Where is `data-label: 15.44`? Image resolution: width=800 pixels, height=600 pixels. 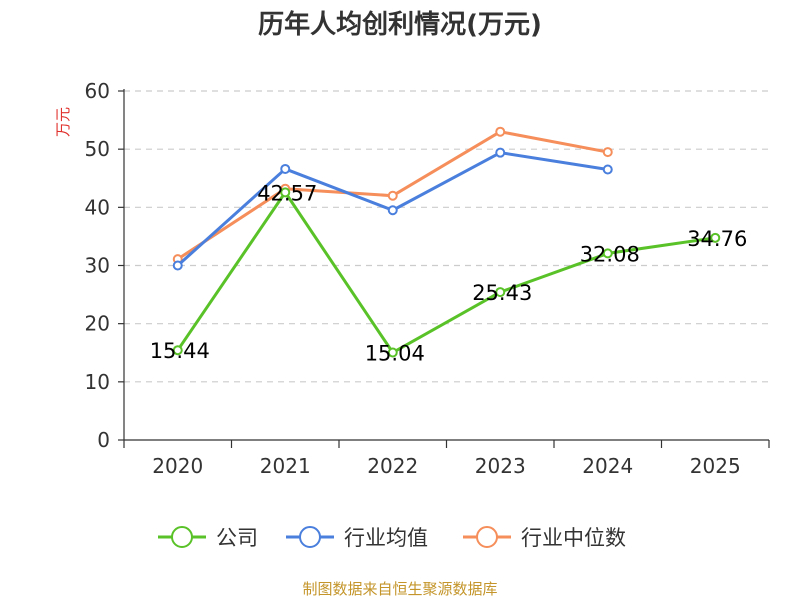 data-label: 15.44 is located at coordinates (180, 351).